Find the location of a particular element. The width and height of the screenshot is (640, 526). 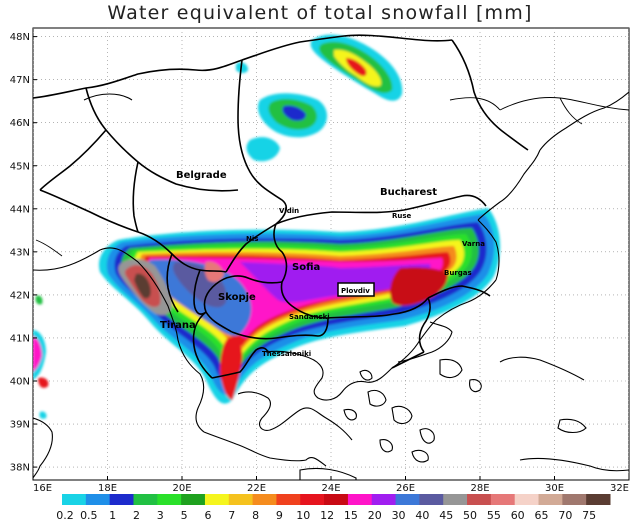

legend-label: 5 is located at coordinates (184, 515).